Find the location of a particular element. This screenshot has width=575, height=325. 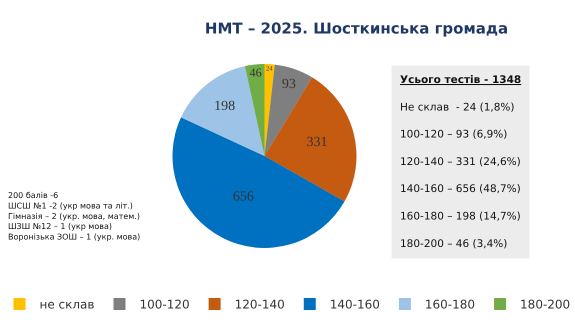

legend-label: 120-140 is located at coordinates (259, 305).